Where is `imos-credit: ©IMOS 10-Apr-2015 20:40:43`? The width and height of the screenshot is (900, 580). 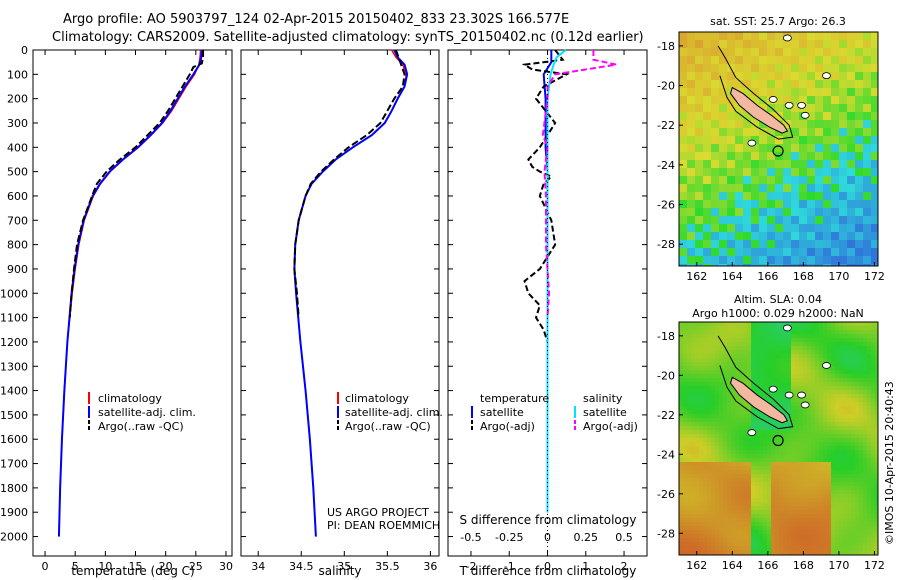
imos-credit: ©IMOS 10-Apr-2015 20:40:43 is located at coordinates (889, 463).